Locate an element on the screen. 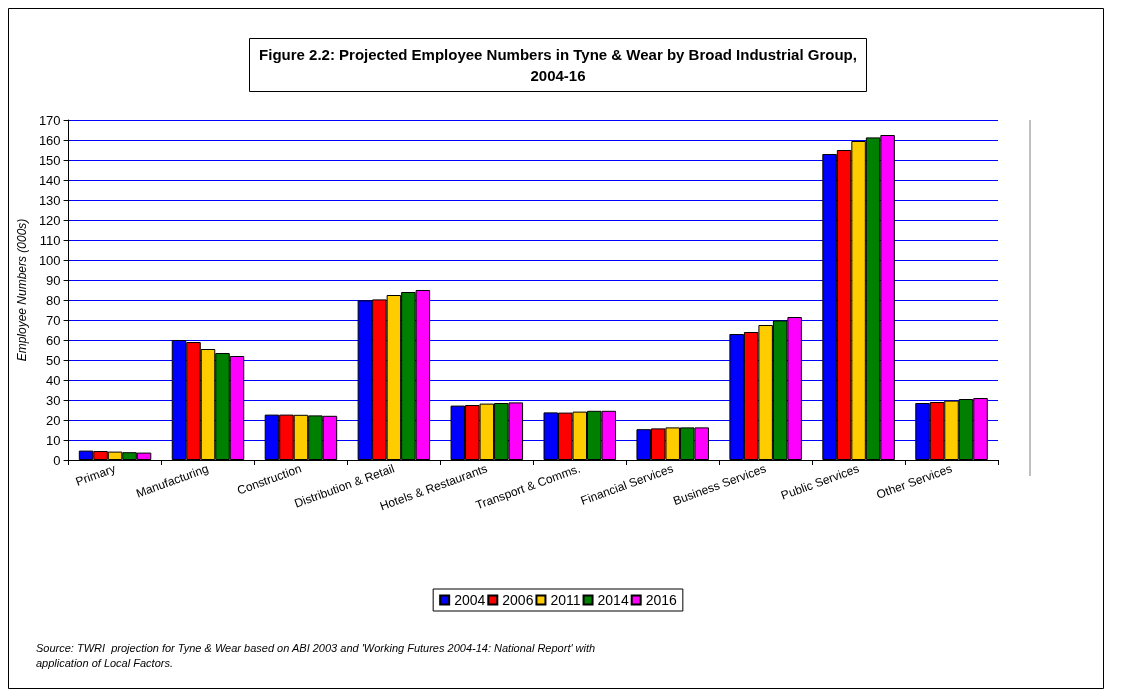  y-tick-label: 60 is located at coordinates (53, 340).